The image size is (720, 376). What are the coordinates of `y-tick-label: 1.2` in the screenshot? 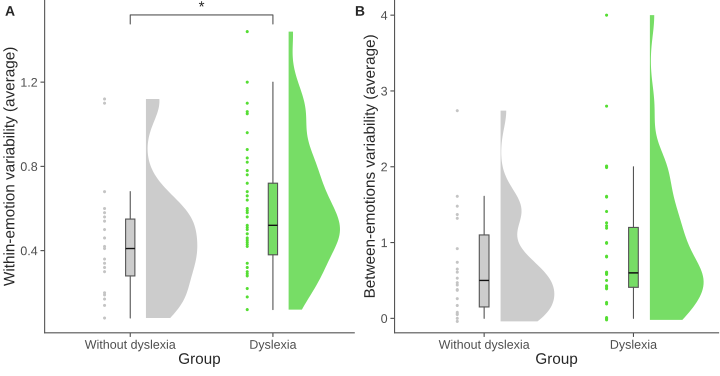 It's located at (29, 82).